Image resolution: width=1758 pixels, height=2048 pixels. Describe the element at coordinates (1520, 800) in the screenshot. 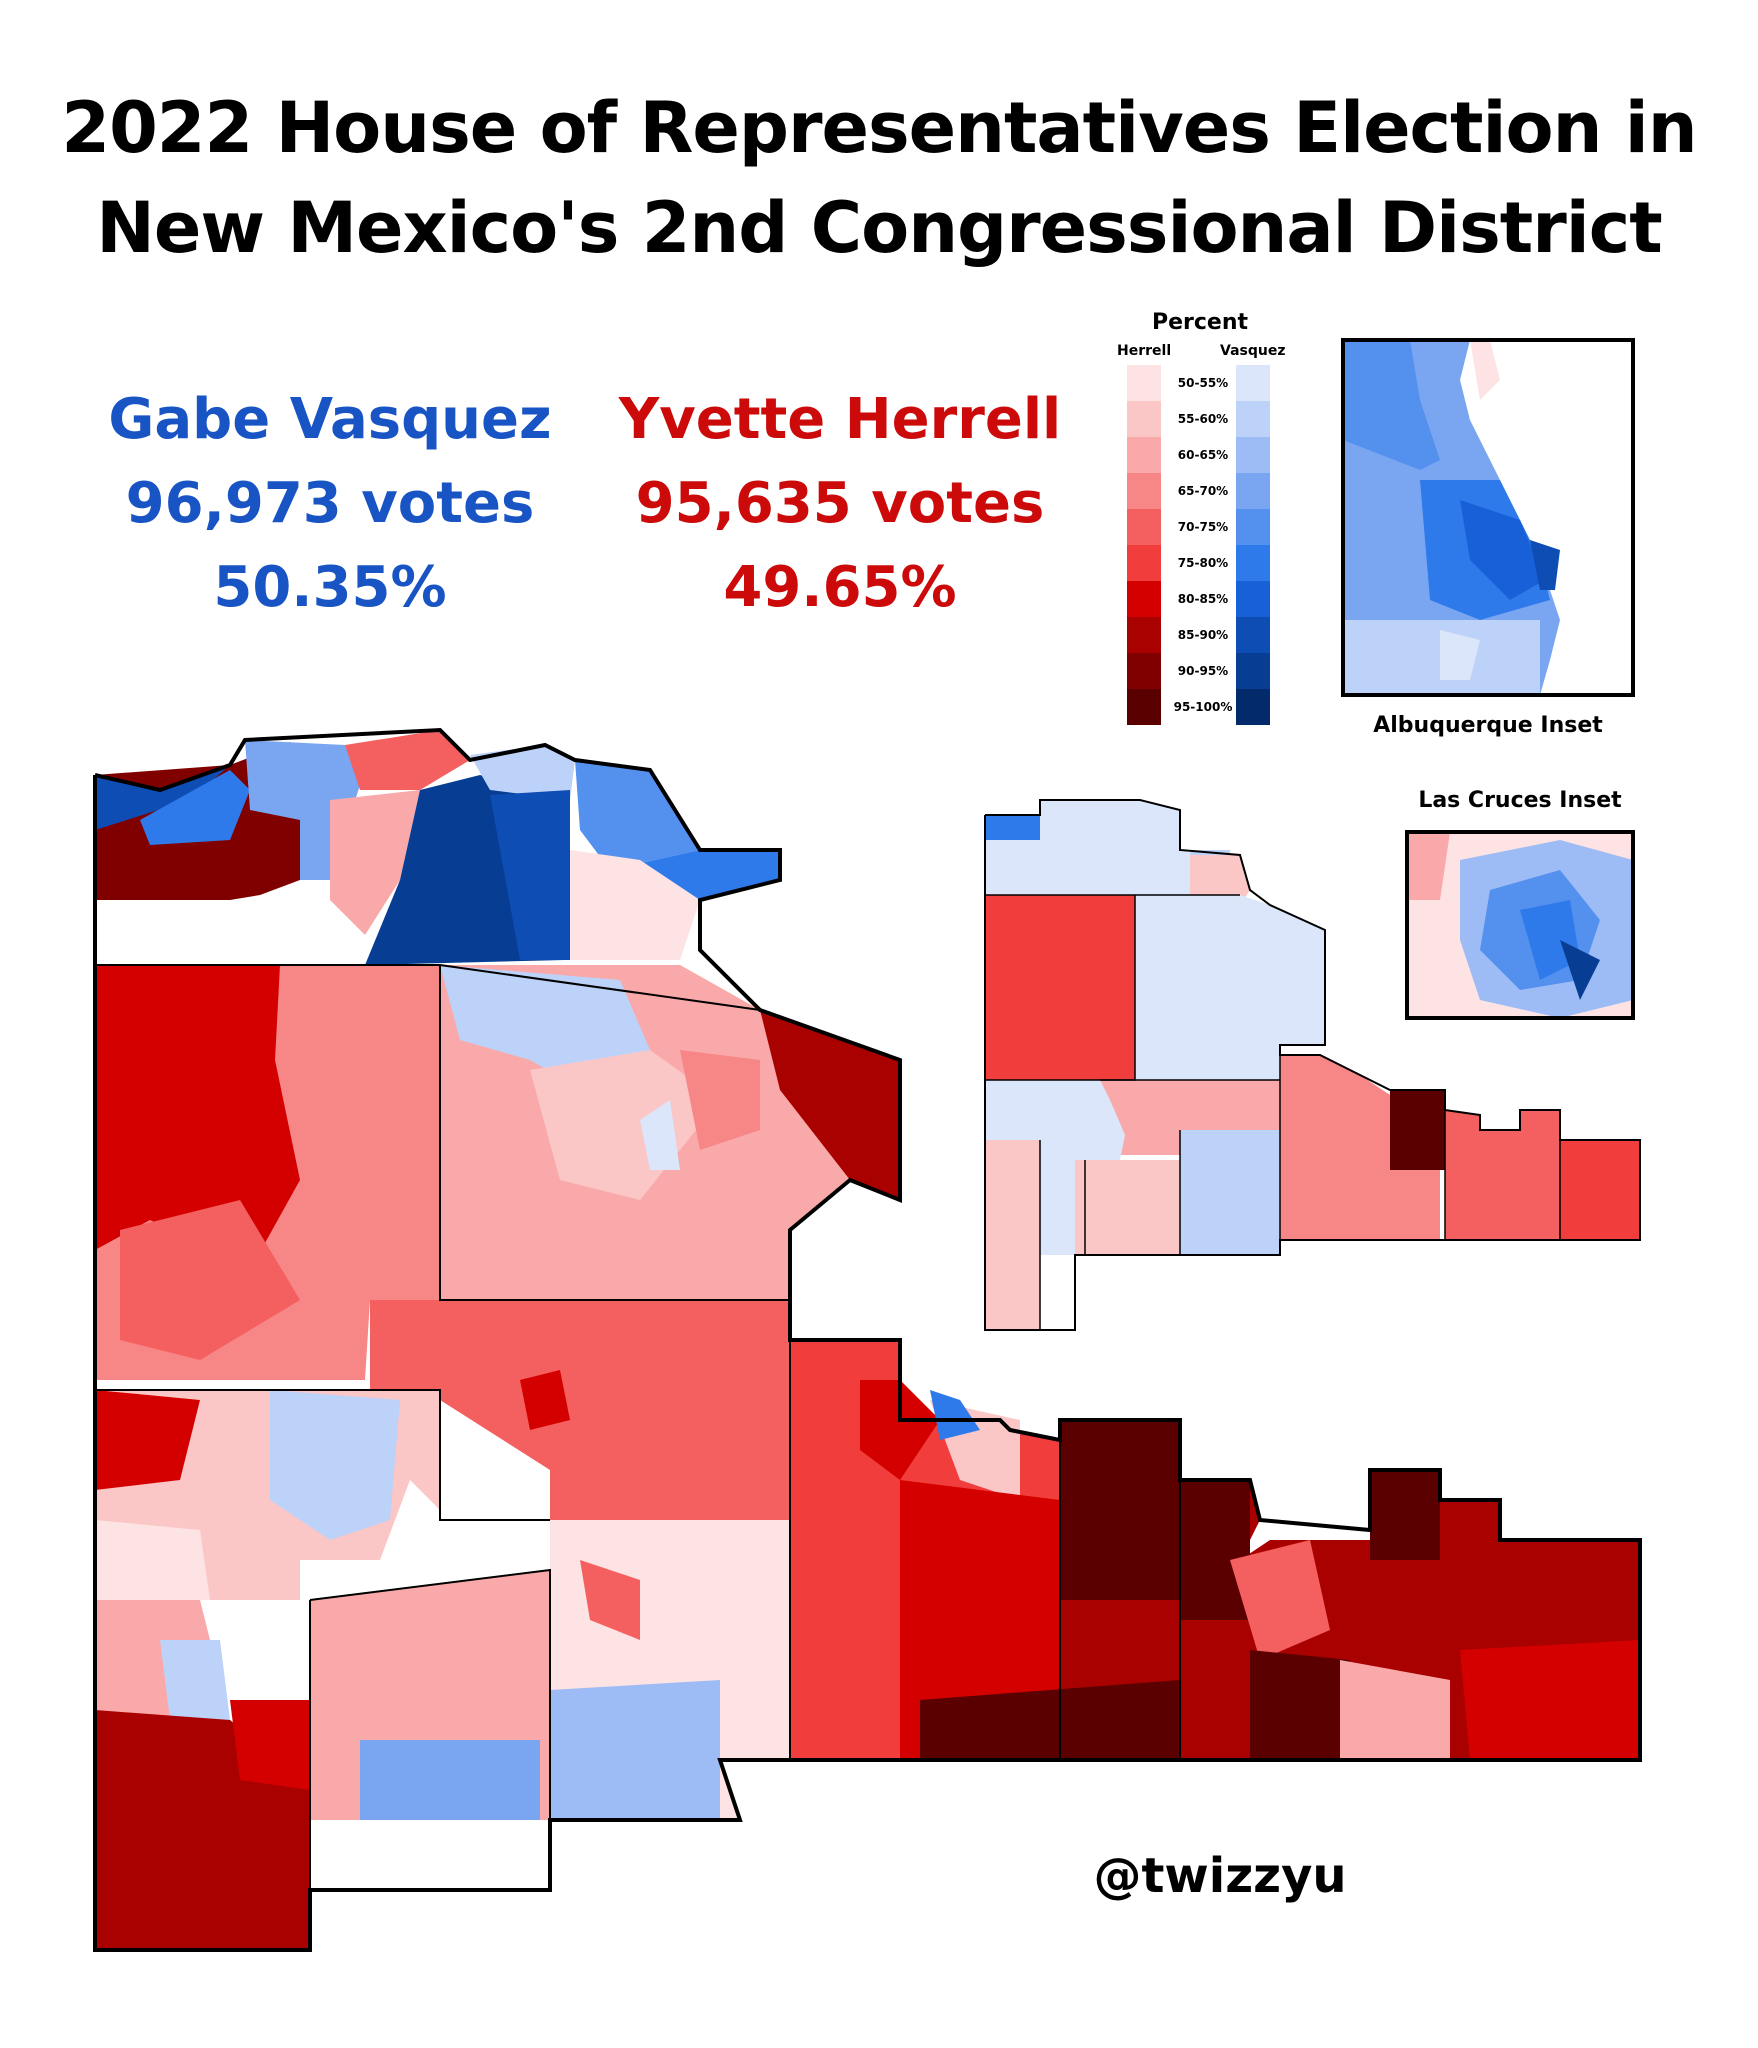

I see `las-cruces-inset-label: Las Cruces Inset` at that location.